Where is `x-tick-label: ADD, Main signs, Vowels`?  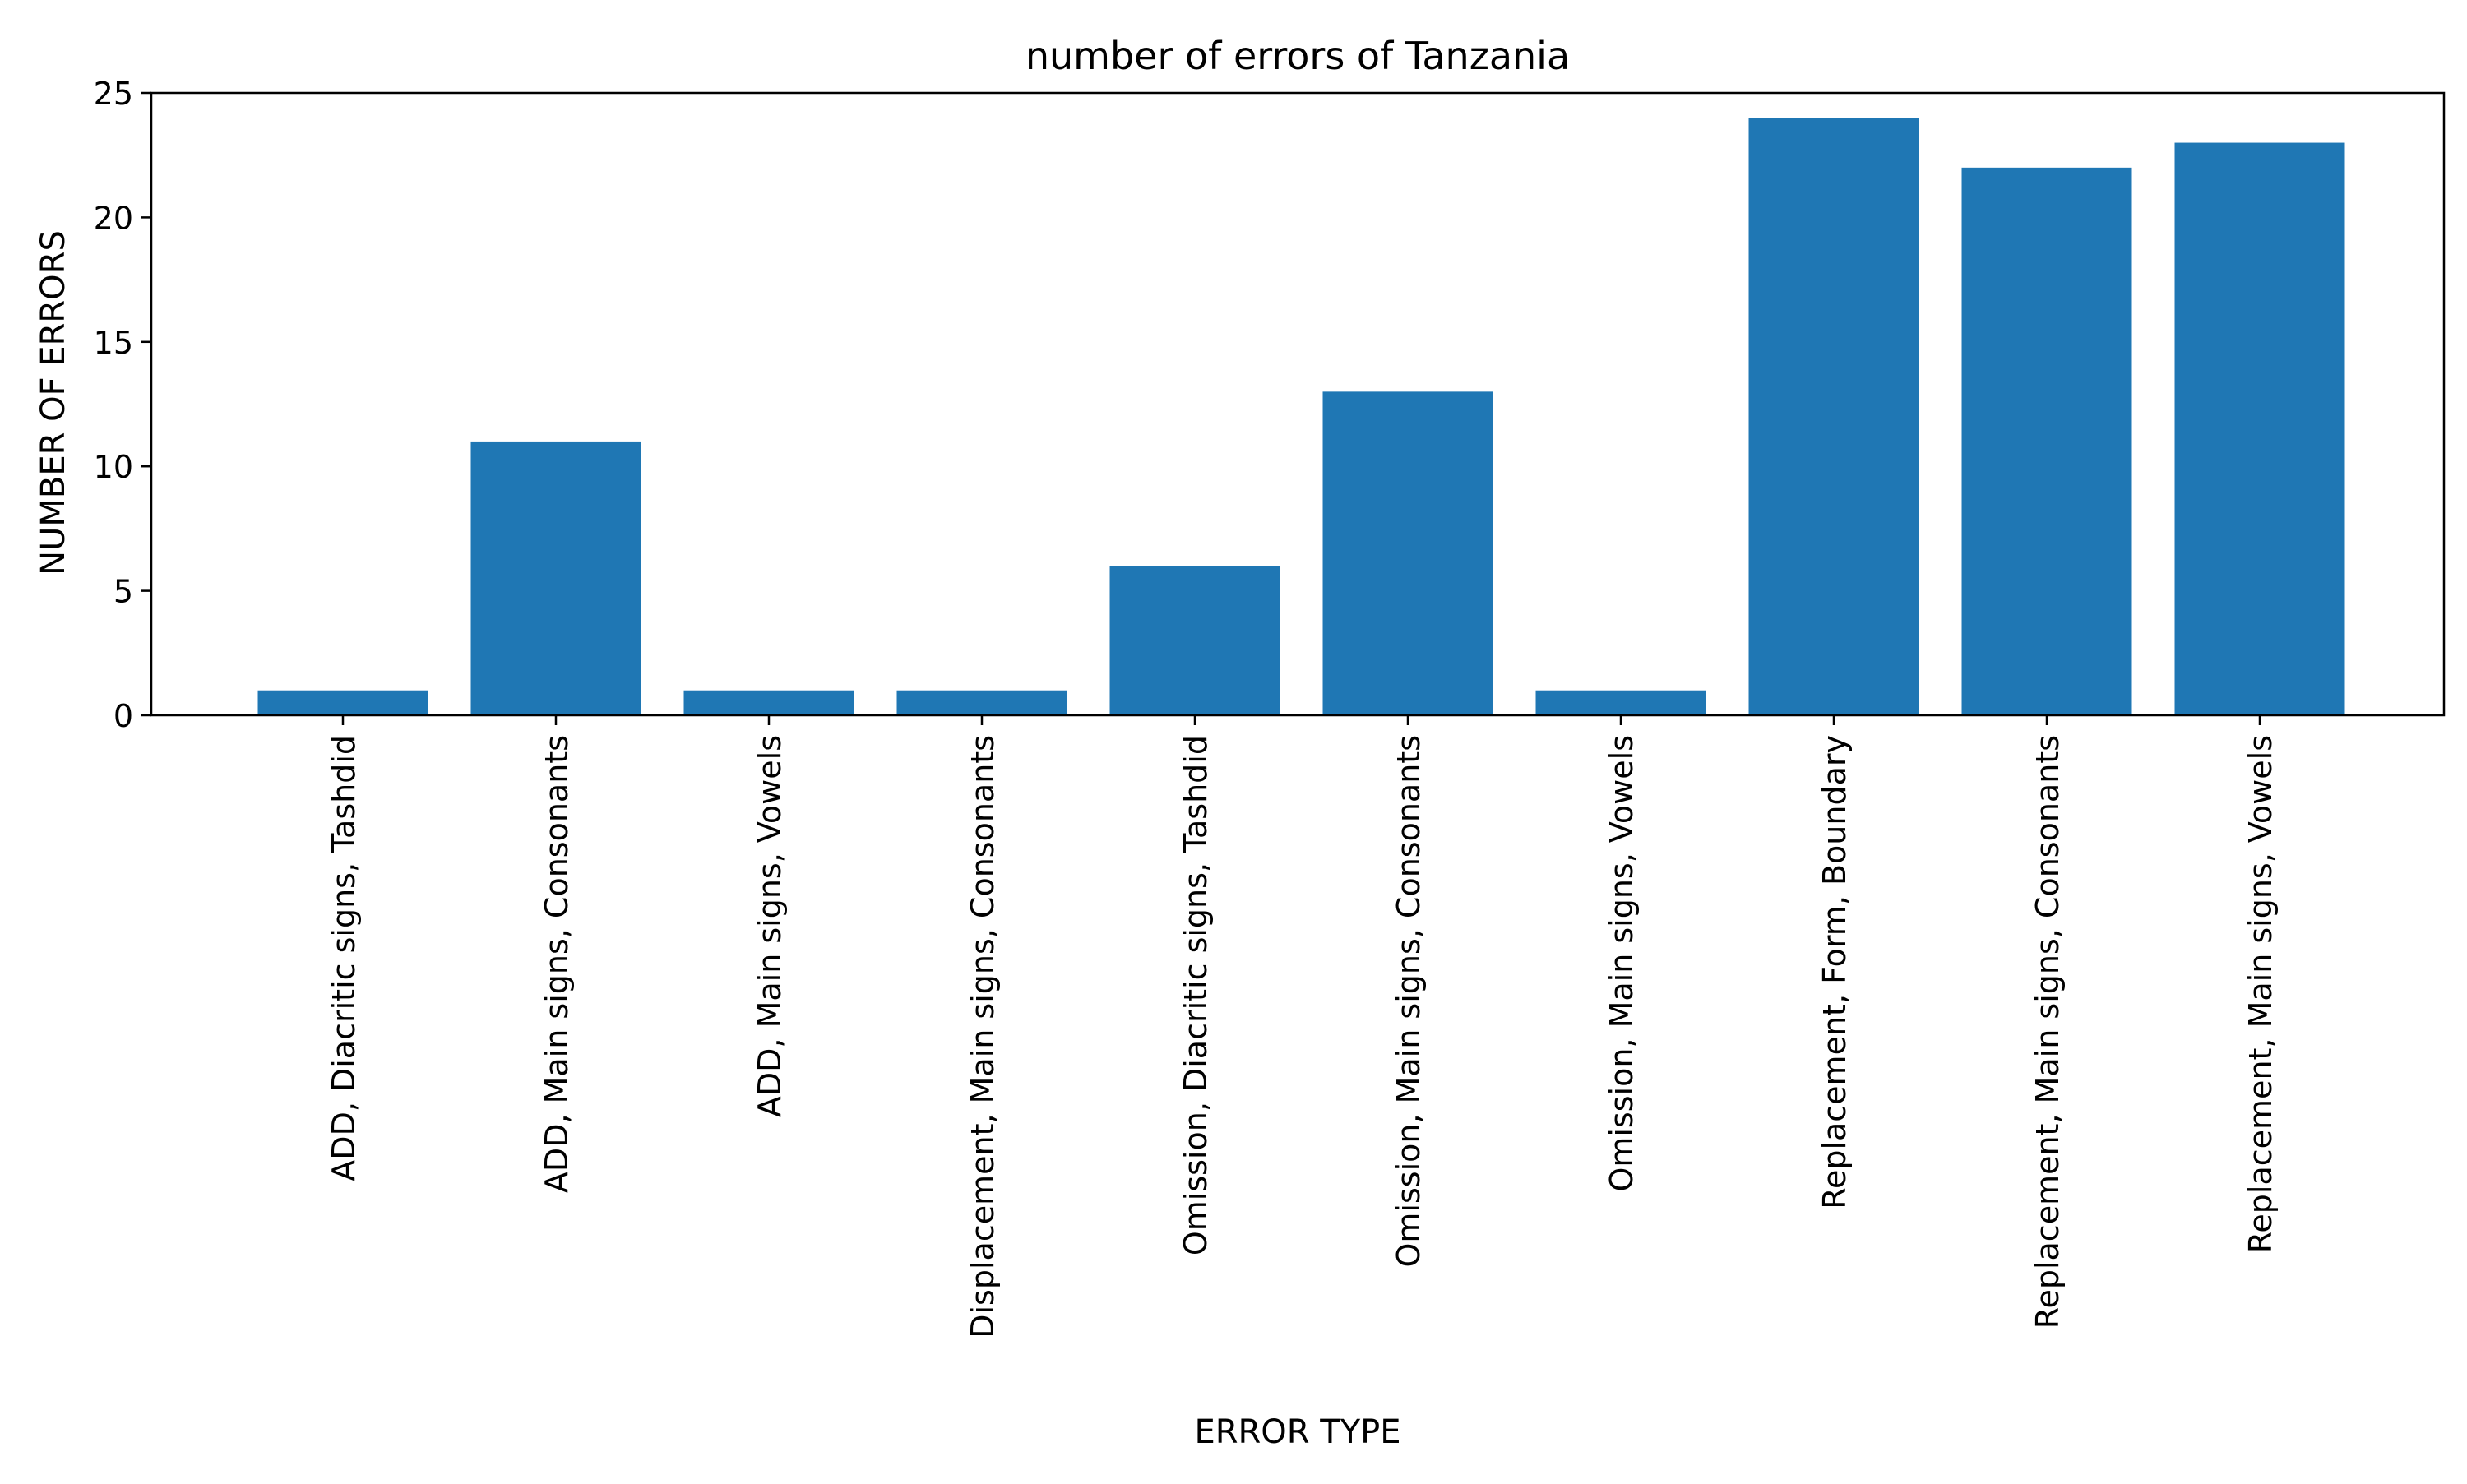 x-tick-label: ADD, Main signs, Vowels is located at coordinates (770, 926).